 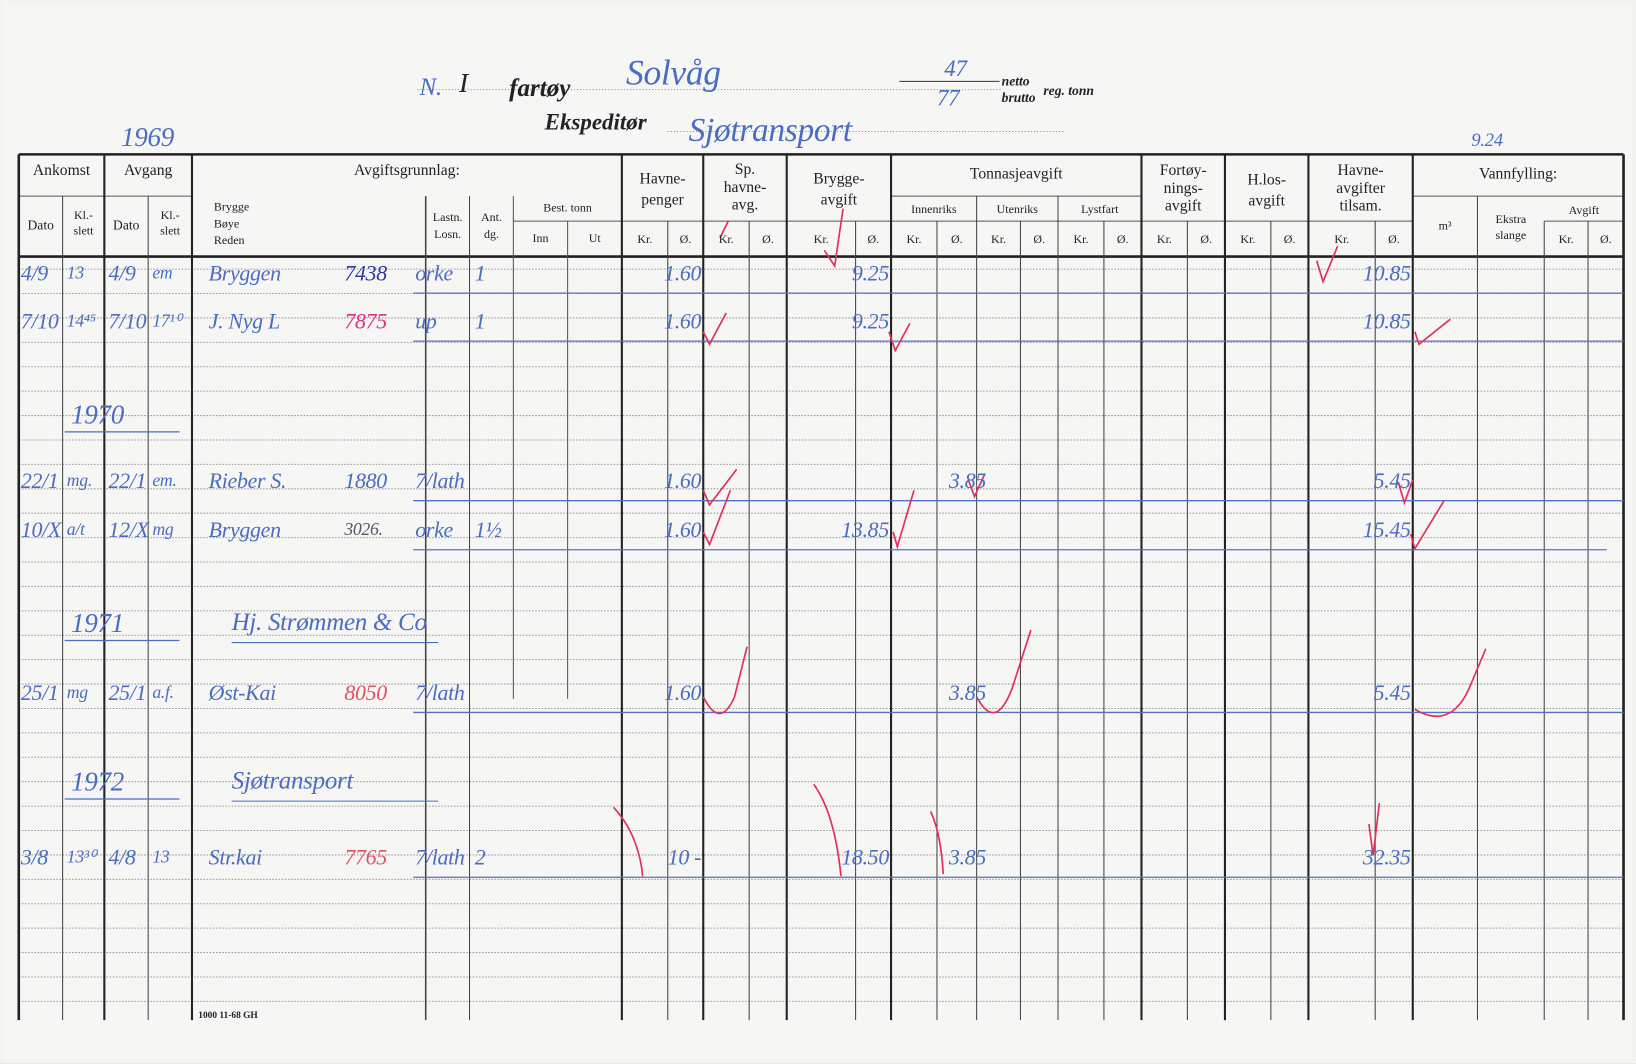 What do you see at coordinates (1445, 226) in the screenshot?
I see `col-m3: m³` at bounding box center [1445, 226].